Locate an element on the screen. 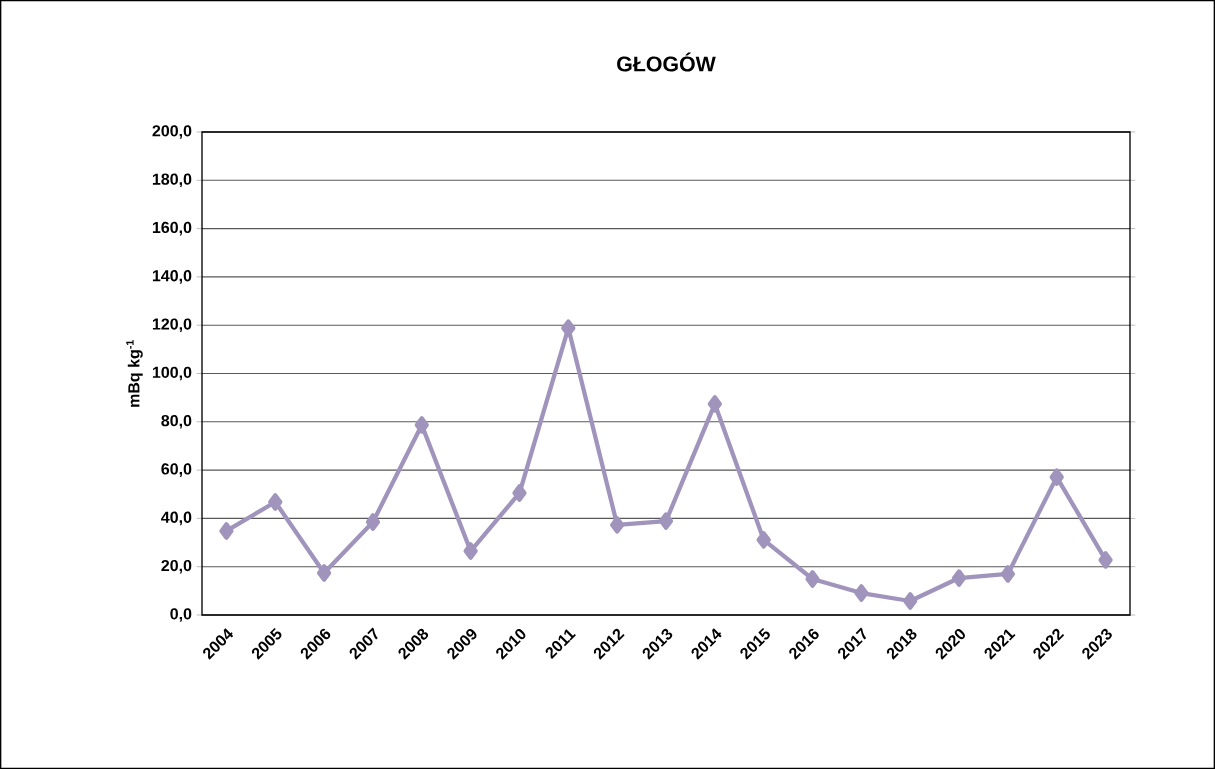 Image resolution: width=1215 pixels, height=769 pixels. y-tick-label: 20,0 is located at coordinates (176, 566).